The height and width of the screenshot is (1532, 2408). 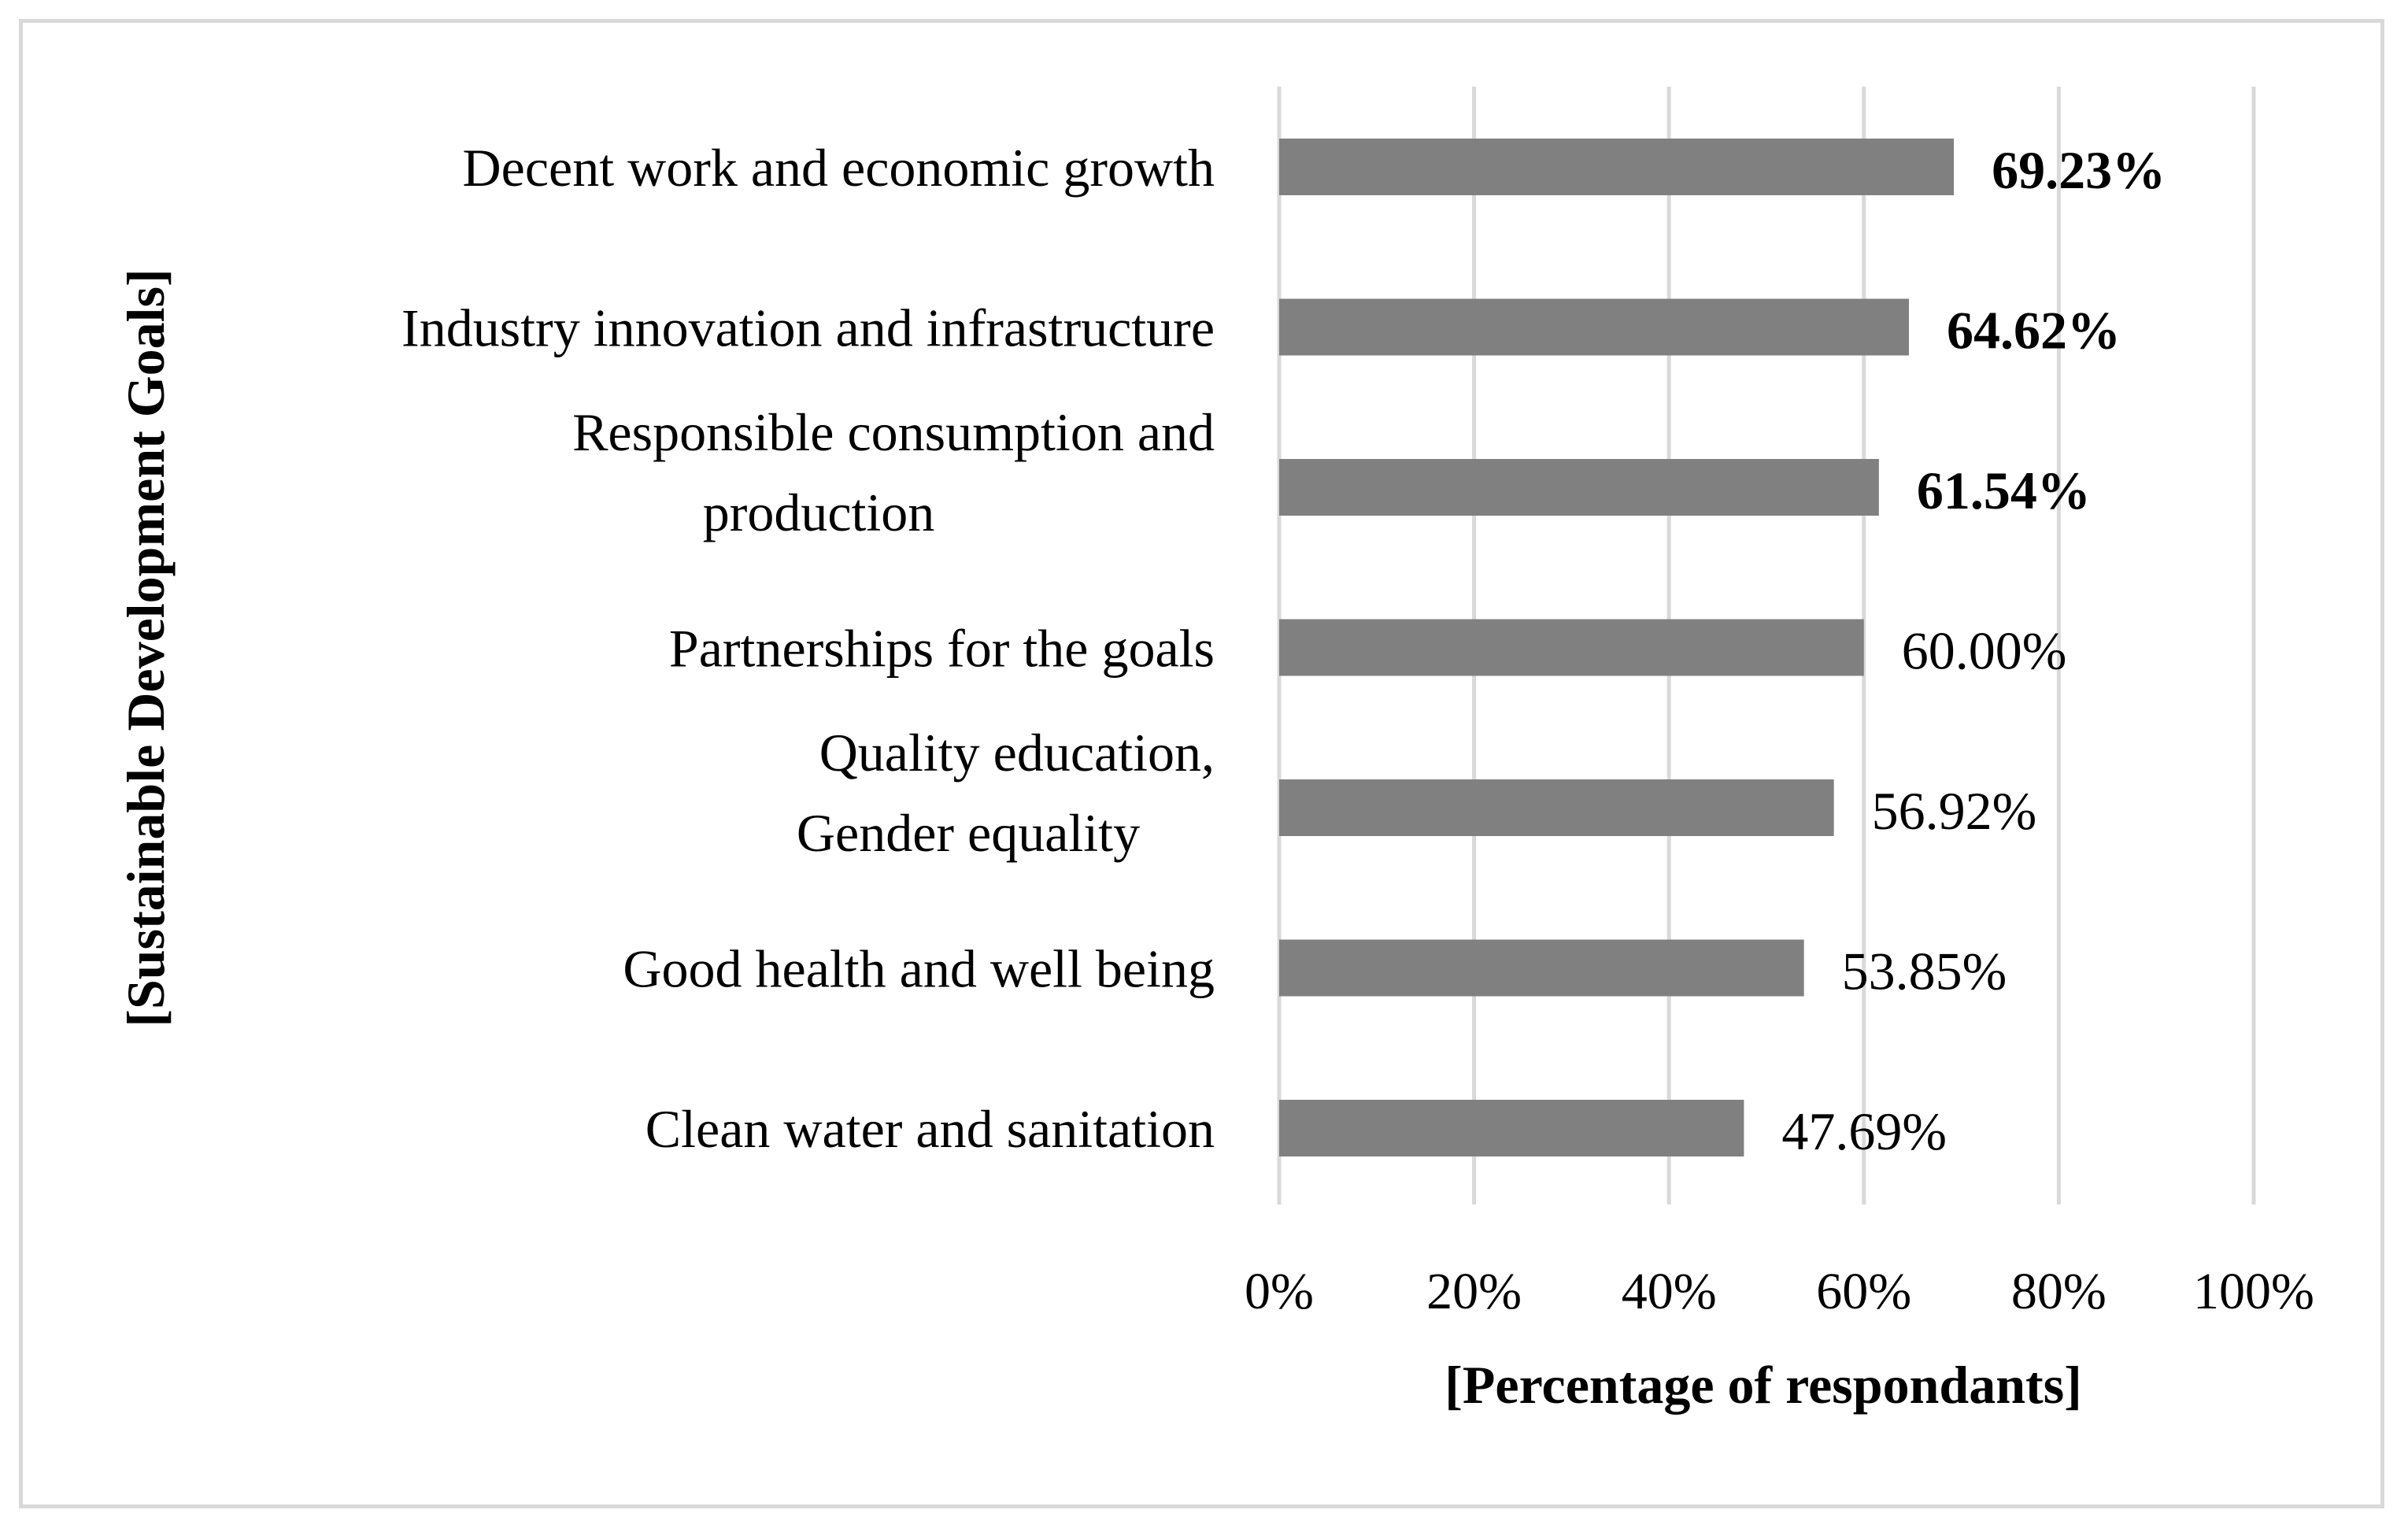 What do you see at coordinates (942, 649) in the screenshot?
I see `category-label: Partnerships for the goals` at bounding box center [942, 649].